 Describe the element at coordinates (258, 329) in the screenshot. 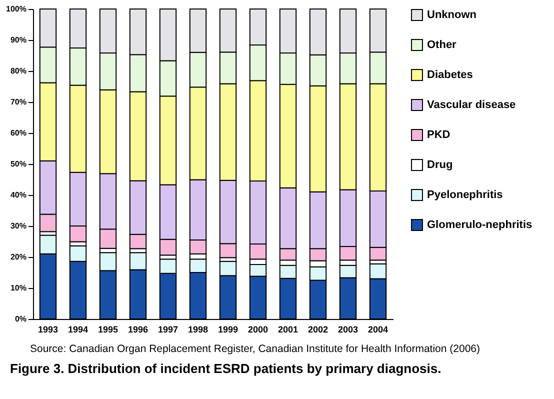

I see `x-tick-label: 2000` at that location.